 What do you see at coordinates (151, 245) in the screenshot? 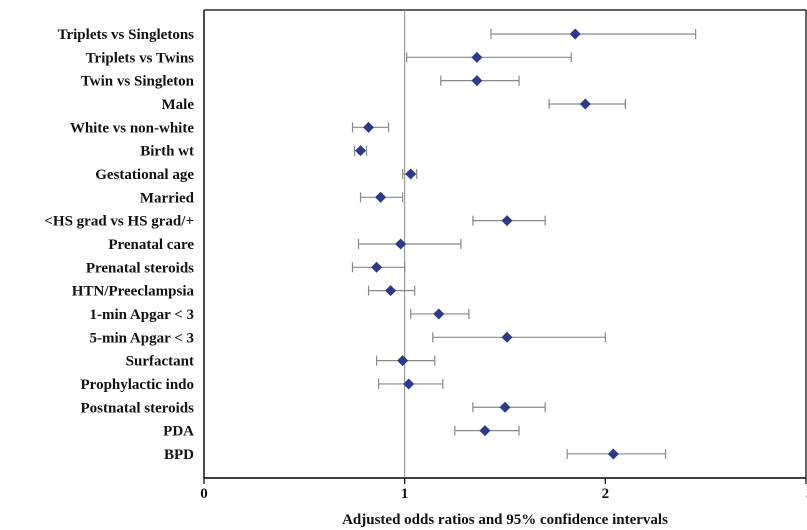
I see `row-label: Prenatal care` at bounding box center [151, 245].